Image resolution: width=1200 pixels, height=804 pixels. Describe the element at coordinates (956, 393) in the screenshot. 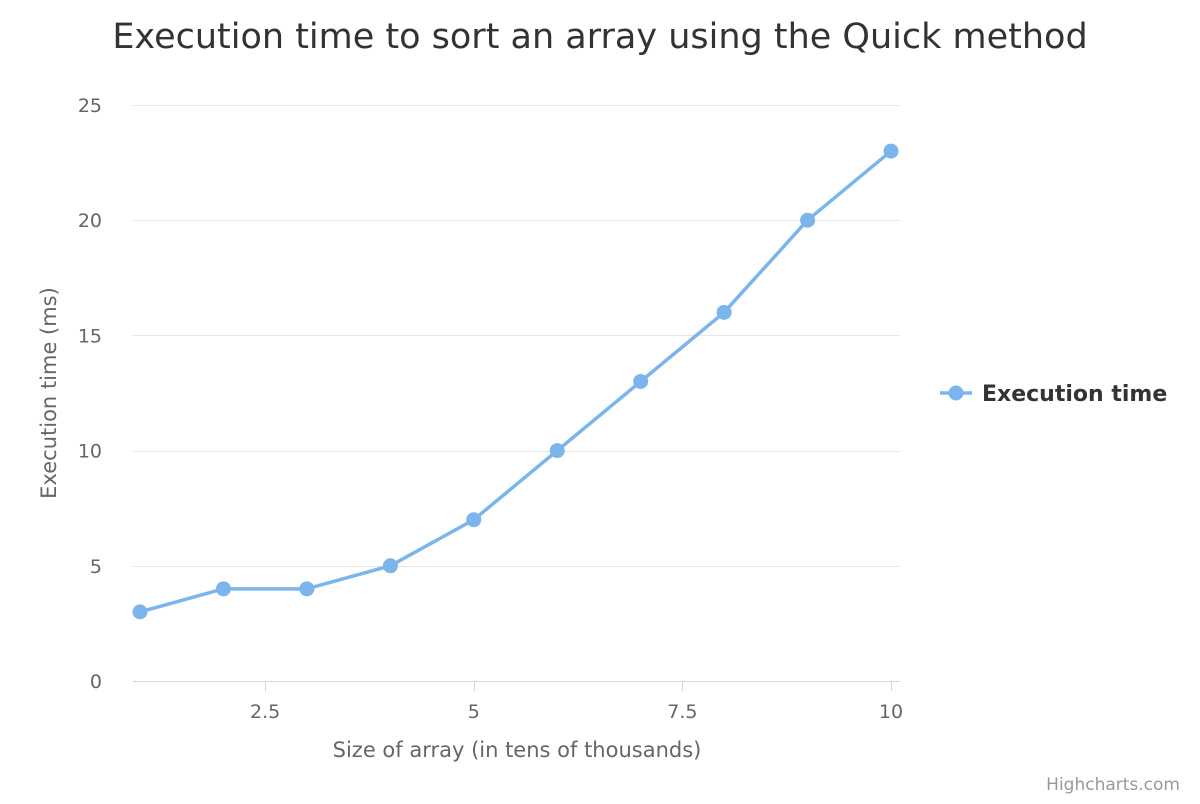

I see `legend-marker-symbol` at that location.